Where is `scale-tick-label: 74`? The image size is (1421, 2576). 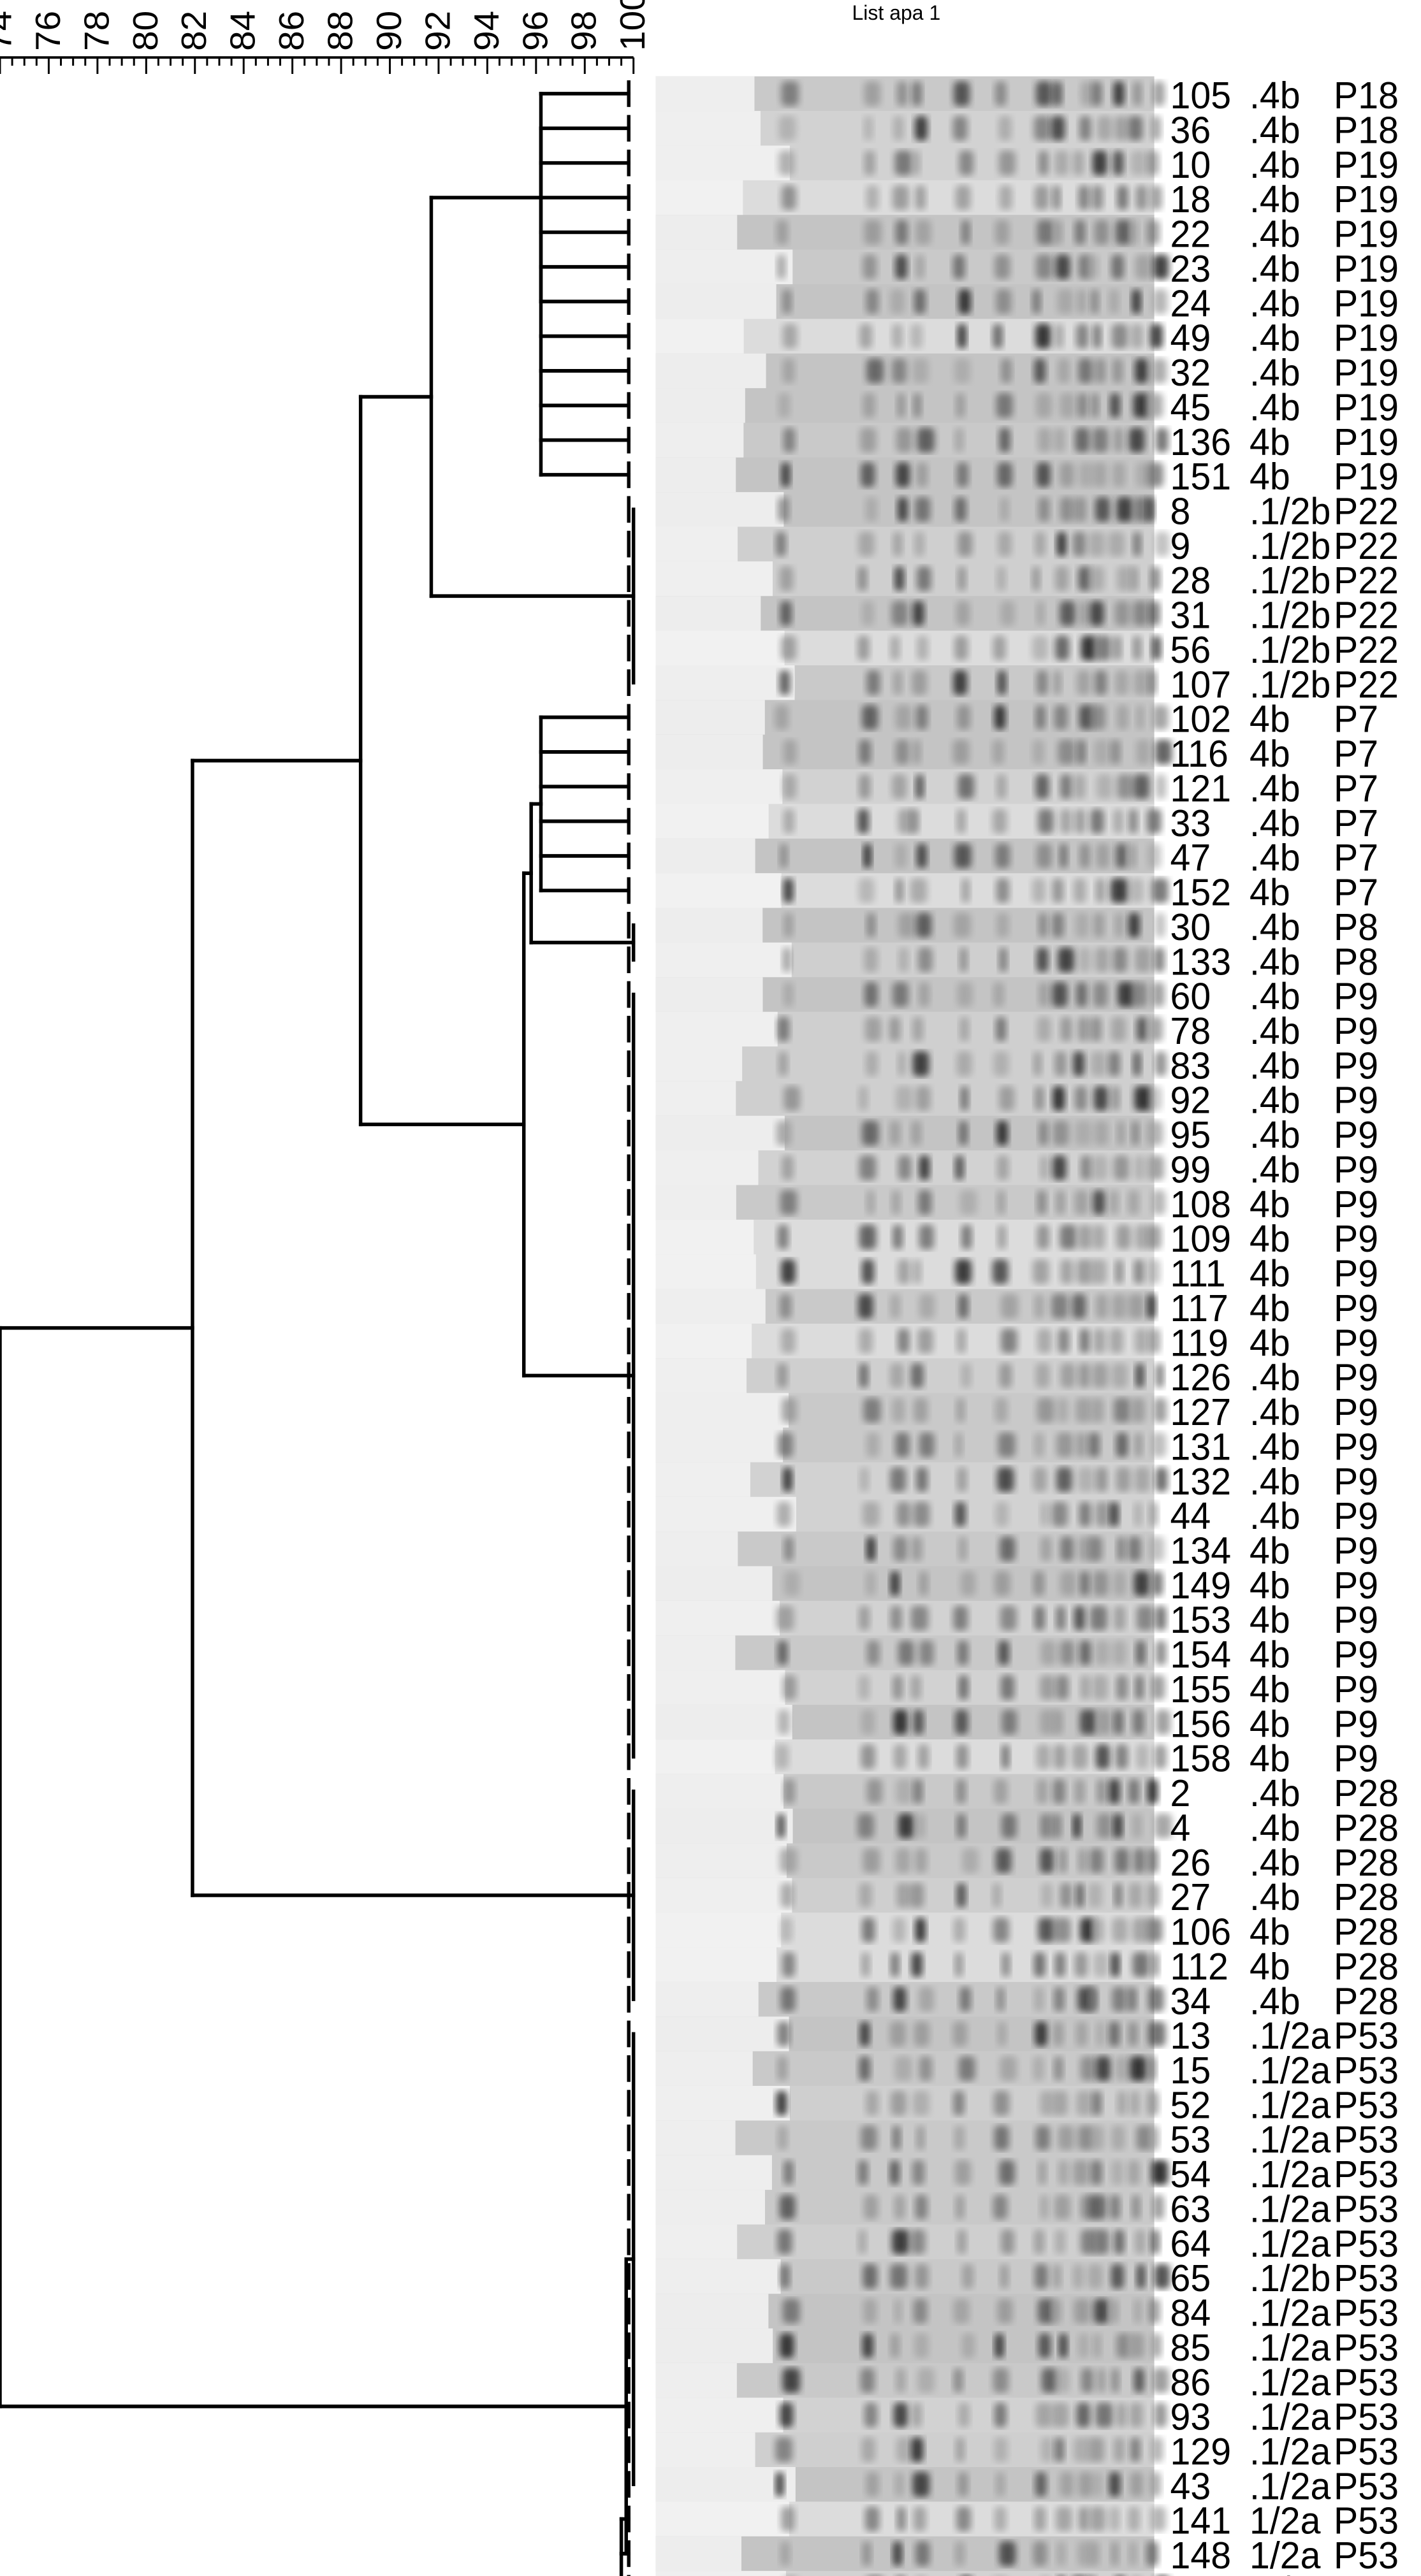
scale-tick-label: 74 is located at coordinates (9, 31).